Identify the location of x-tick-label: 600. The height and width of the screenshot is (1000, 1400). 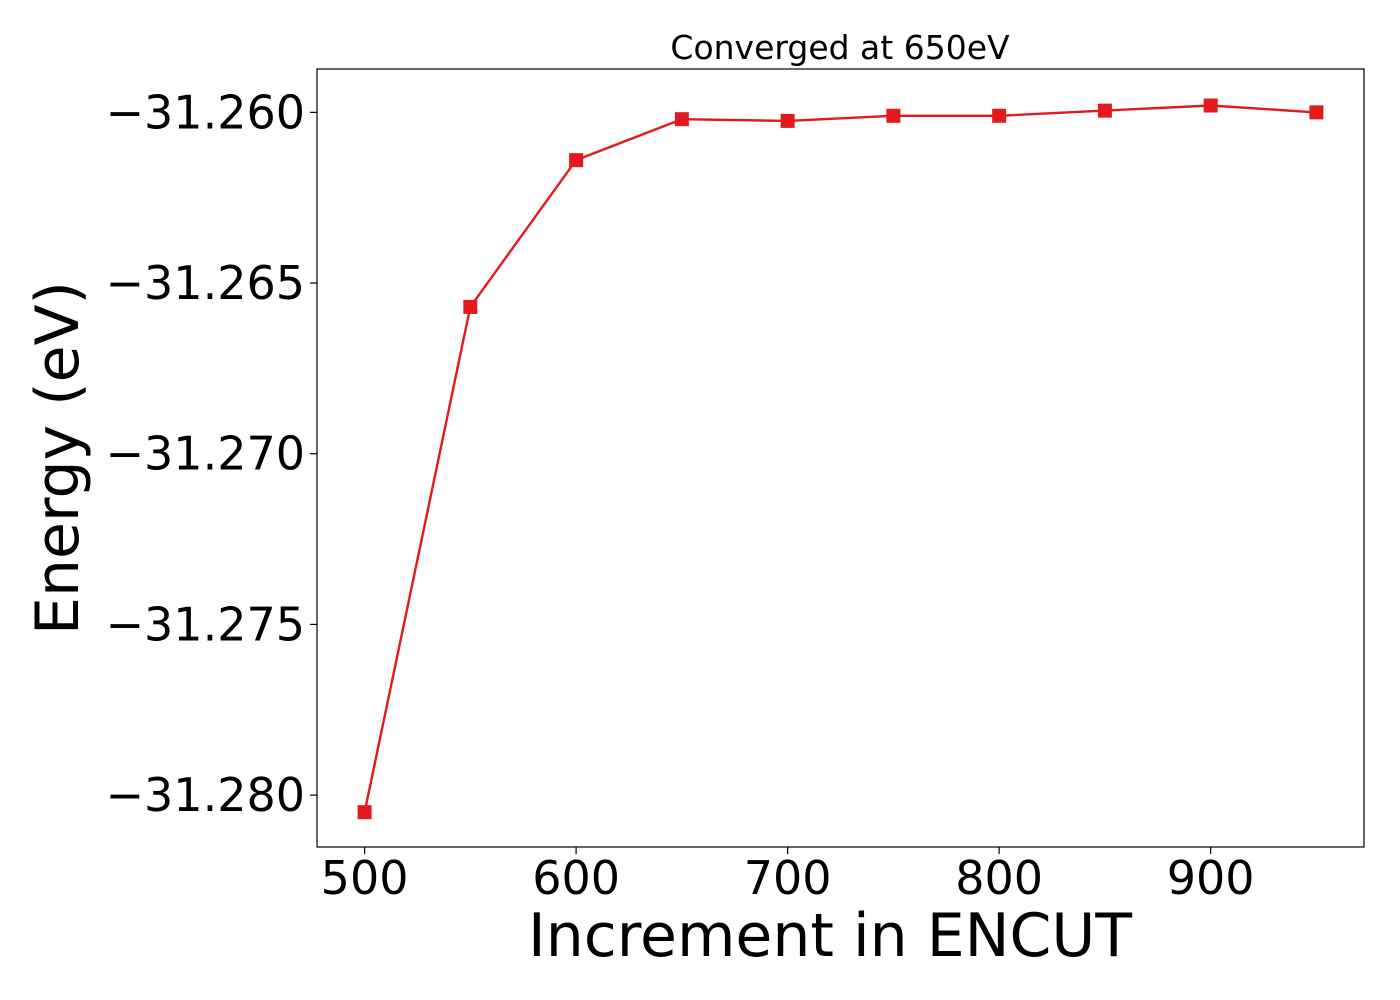
(576, 878).